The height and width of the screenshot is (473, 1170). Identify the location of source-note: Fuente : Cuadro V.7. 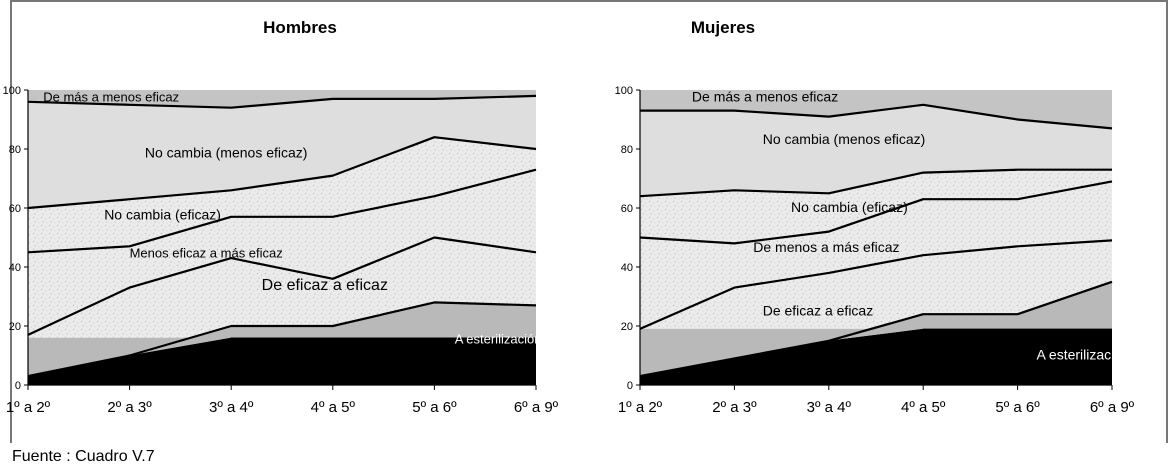
(83, 456).